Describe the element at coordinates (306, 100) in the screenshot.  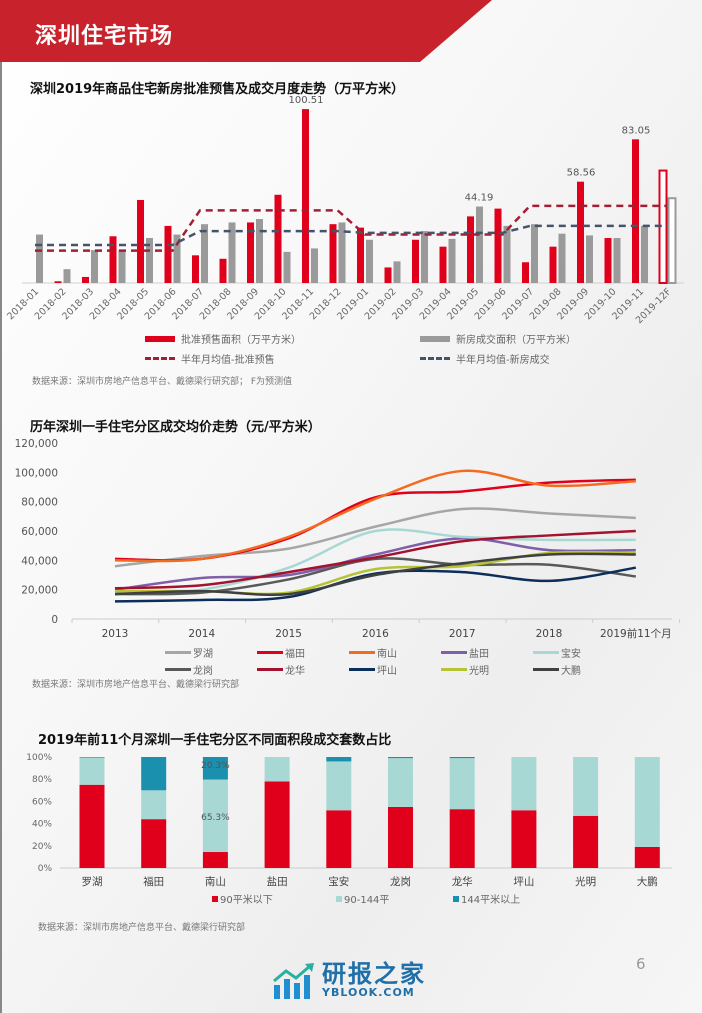
I see `data-label: 100.51` at that location.